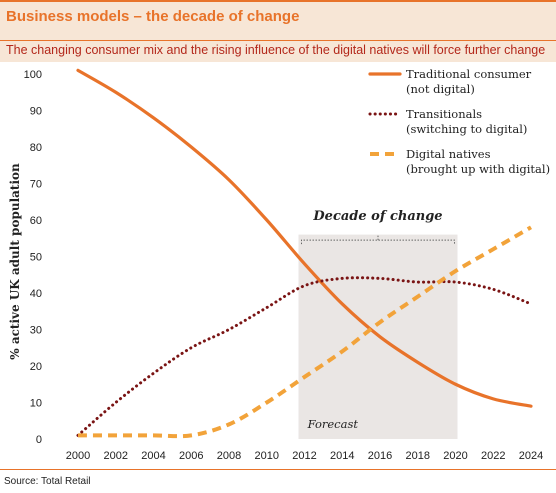 This screenshot has height=493, width=556. Describe the element at coordinates (455, 456) in the screenshot. I see `x-tick-label: 2020` at that location.